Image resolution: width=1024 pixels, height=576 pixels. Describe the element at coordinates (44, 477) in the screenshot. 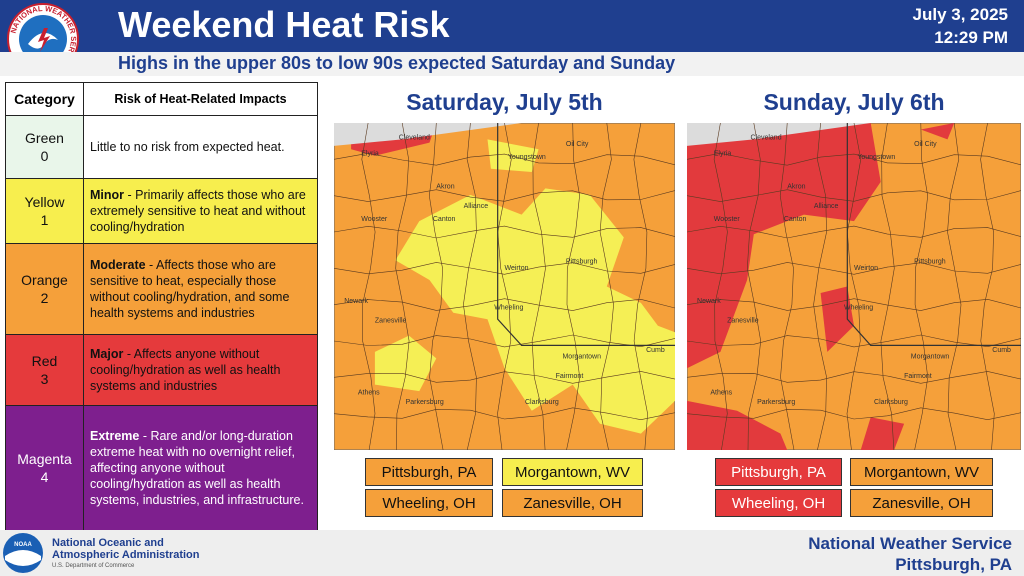

I see `category-level: 4` at that location.